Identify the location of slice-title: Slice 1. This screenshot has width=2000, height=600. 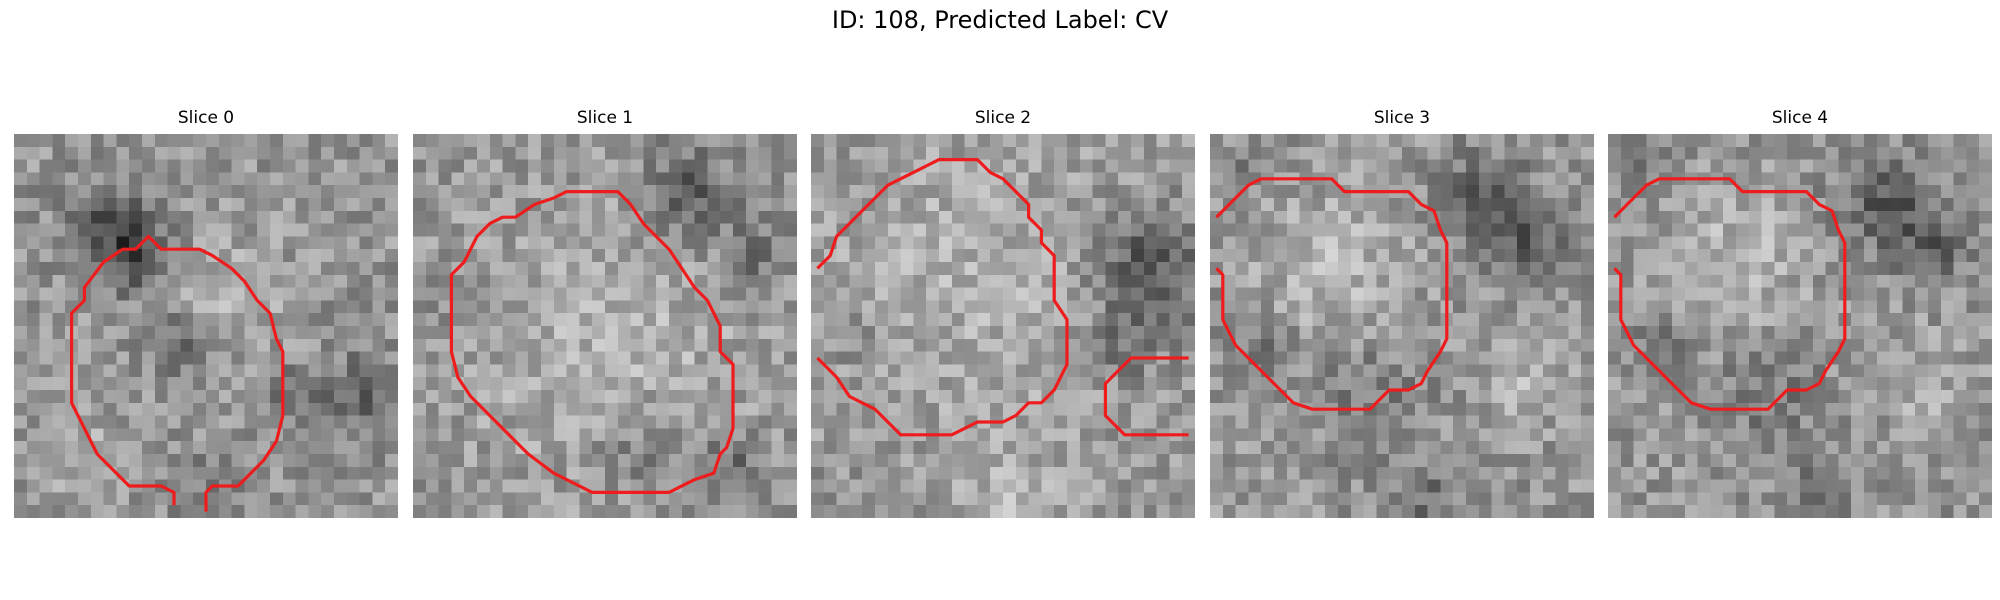
(605, 118).